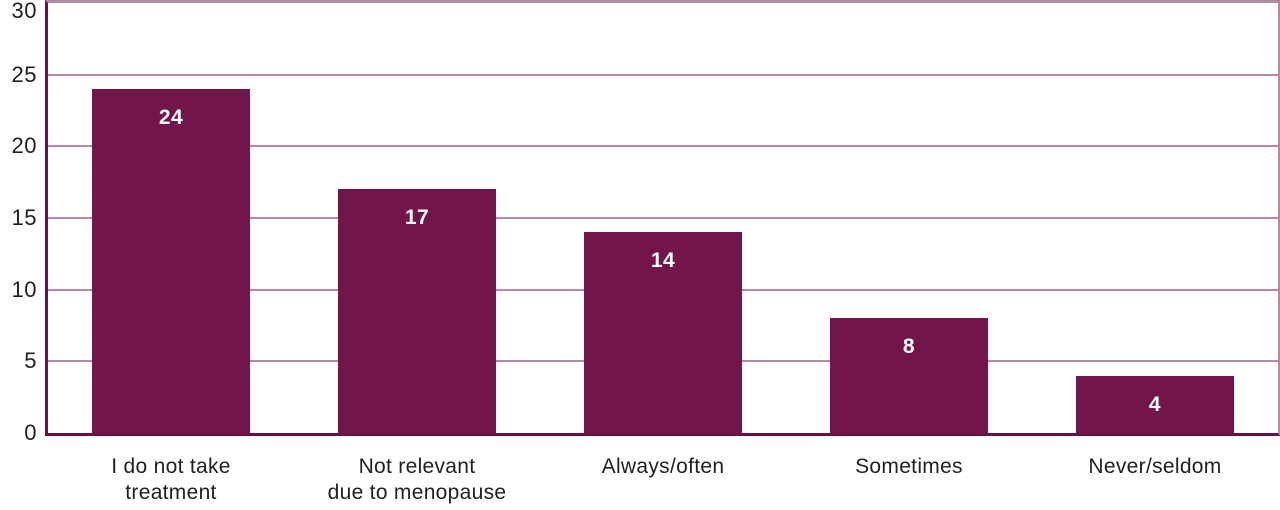  I want to click on x-category-label: Always/often, so click(663, 466).